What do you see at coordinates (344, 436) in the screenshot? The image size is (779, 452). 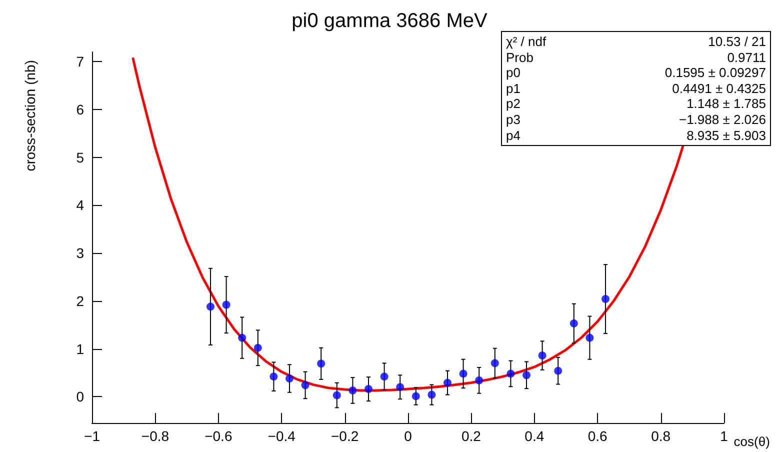 I see `x-tick-label: −0.2` at bounding box center [344, 436].